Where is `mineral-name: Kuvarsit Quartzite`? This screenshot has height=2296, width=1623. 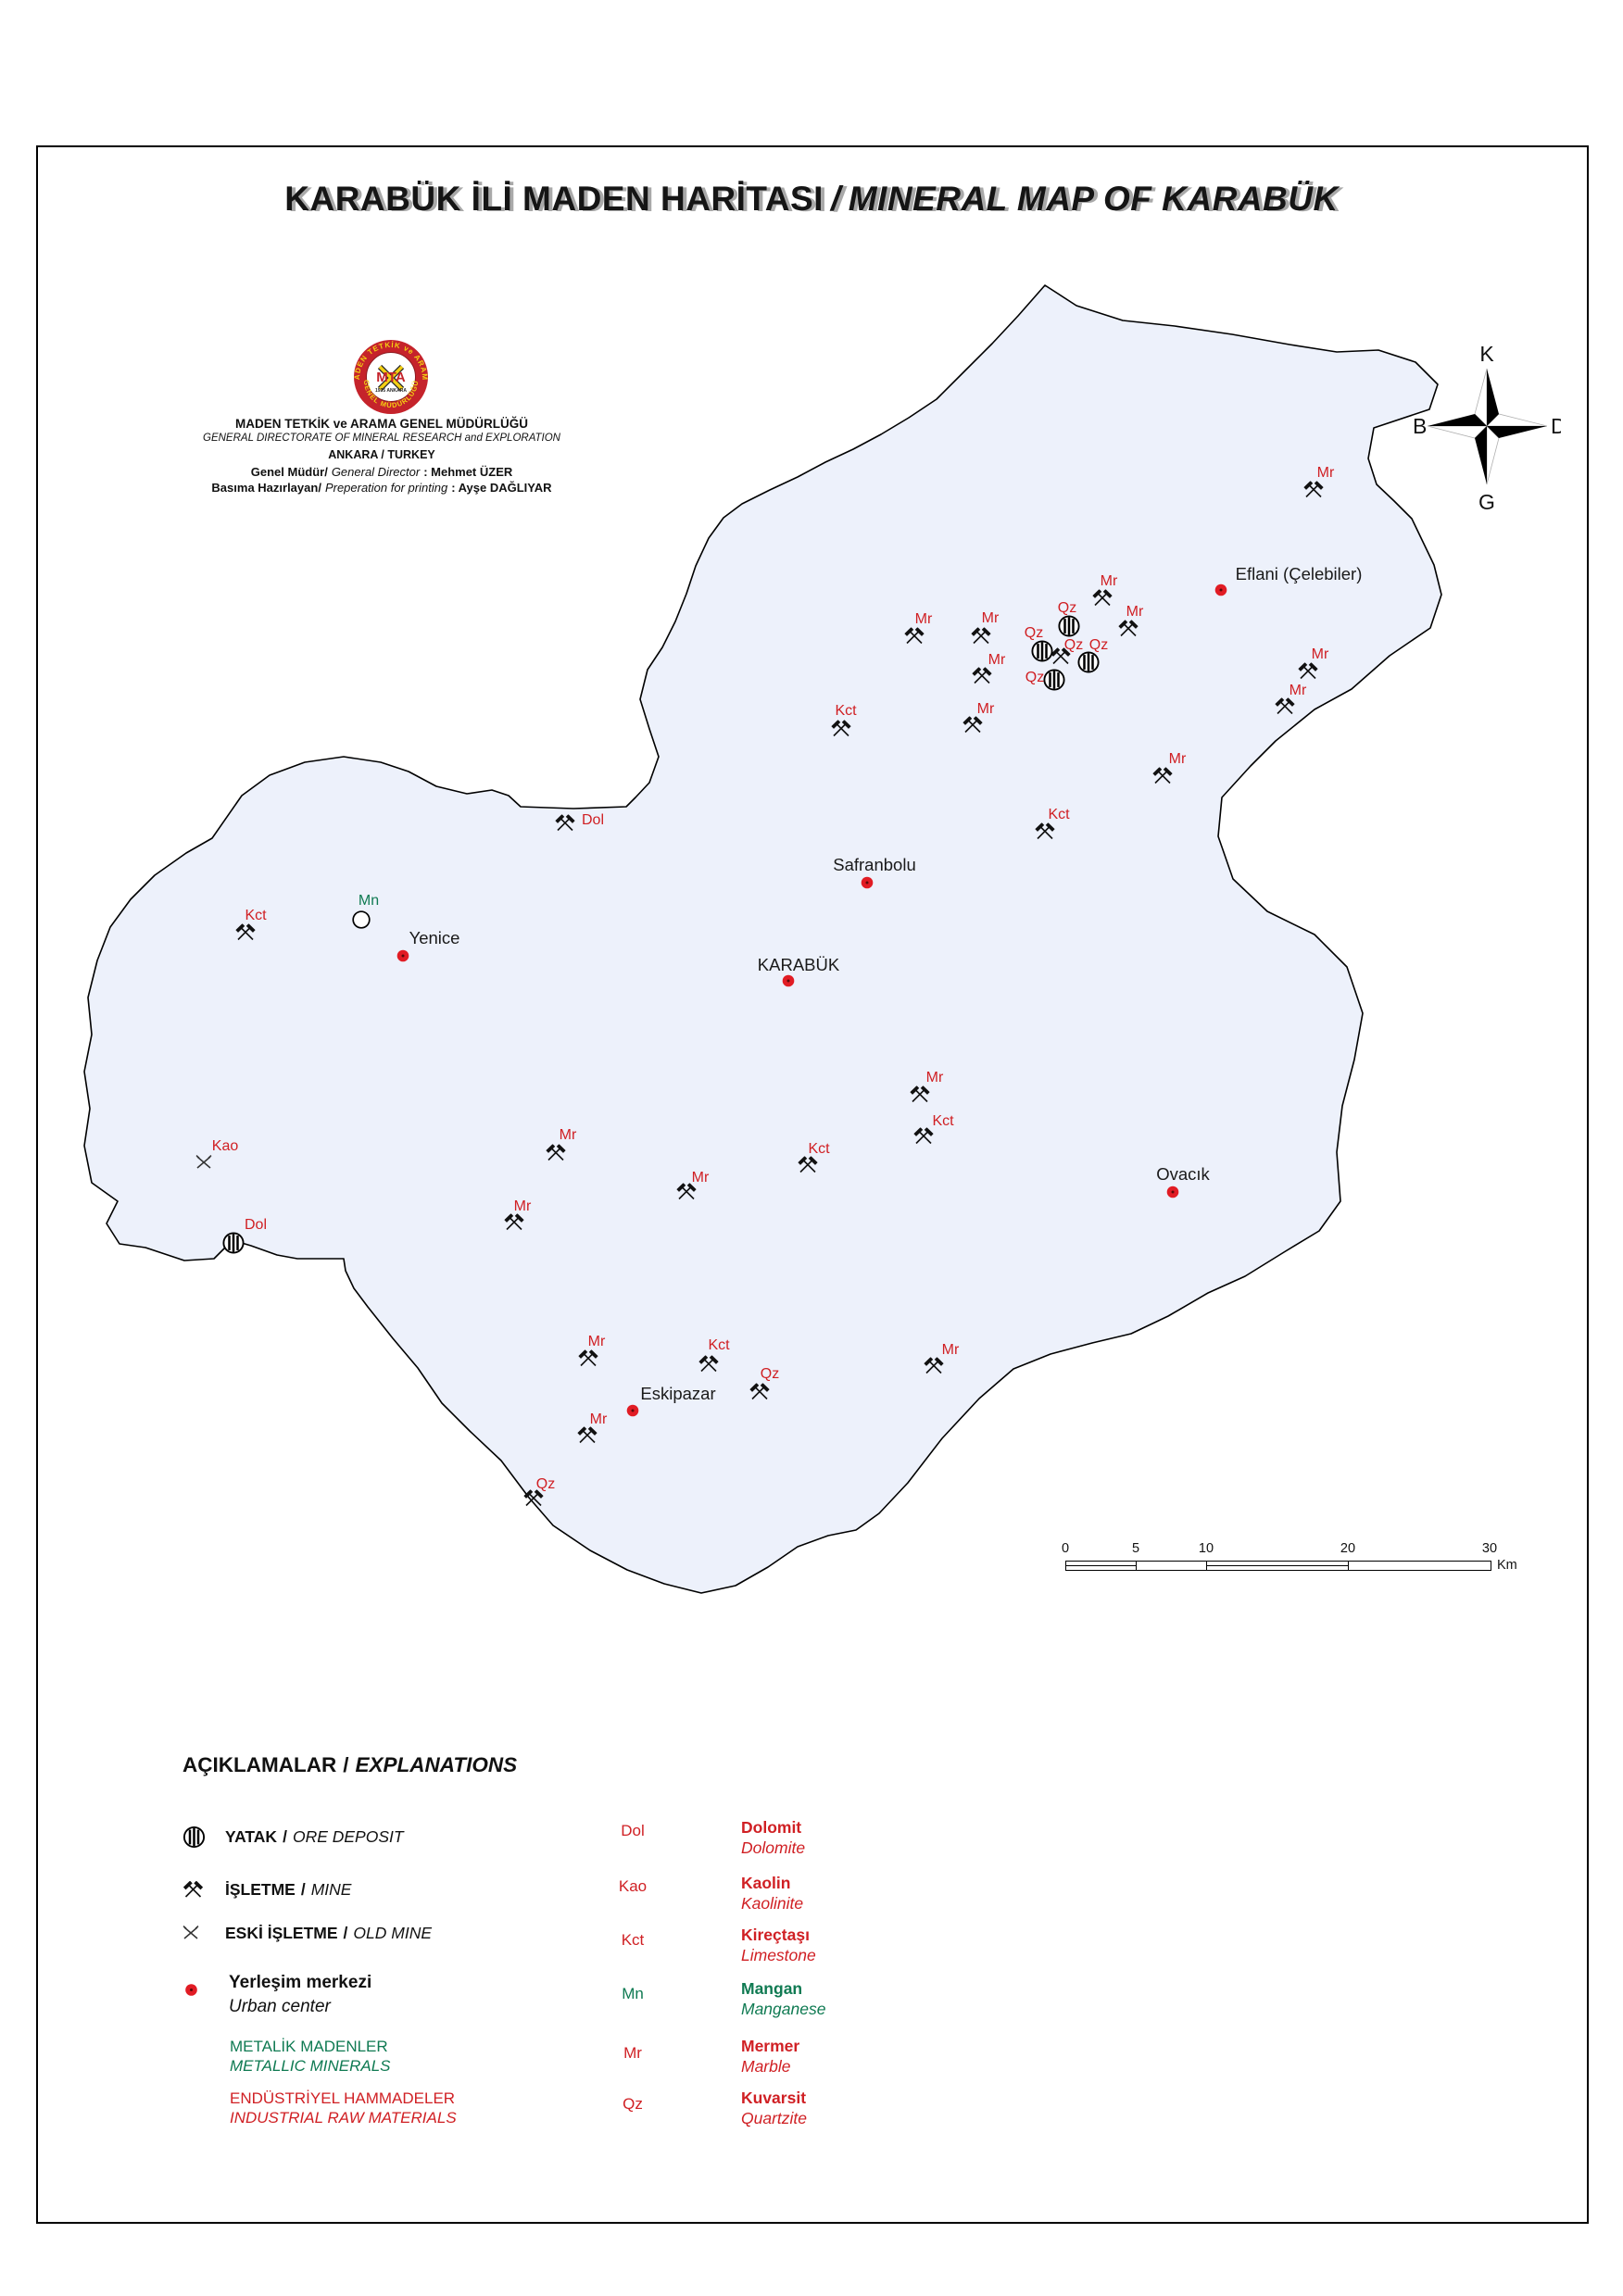 mineral-name: Kuvarsit Quartzite is located at coordinates (774, 2108).